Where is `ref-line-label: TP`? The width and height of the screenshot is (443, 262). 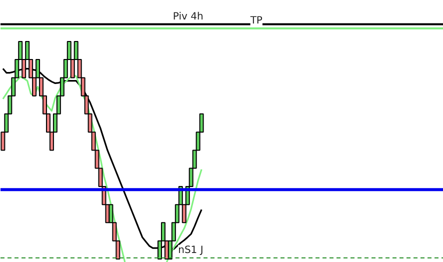 ref-line-label: TP is located at coordinates (255, 20).